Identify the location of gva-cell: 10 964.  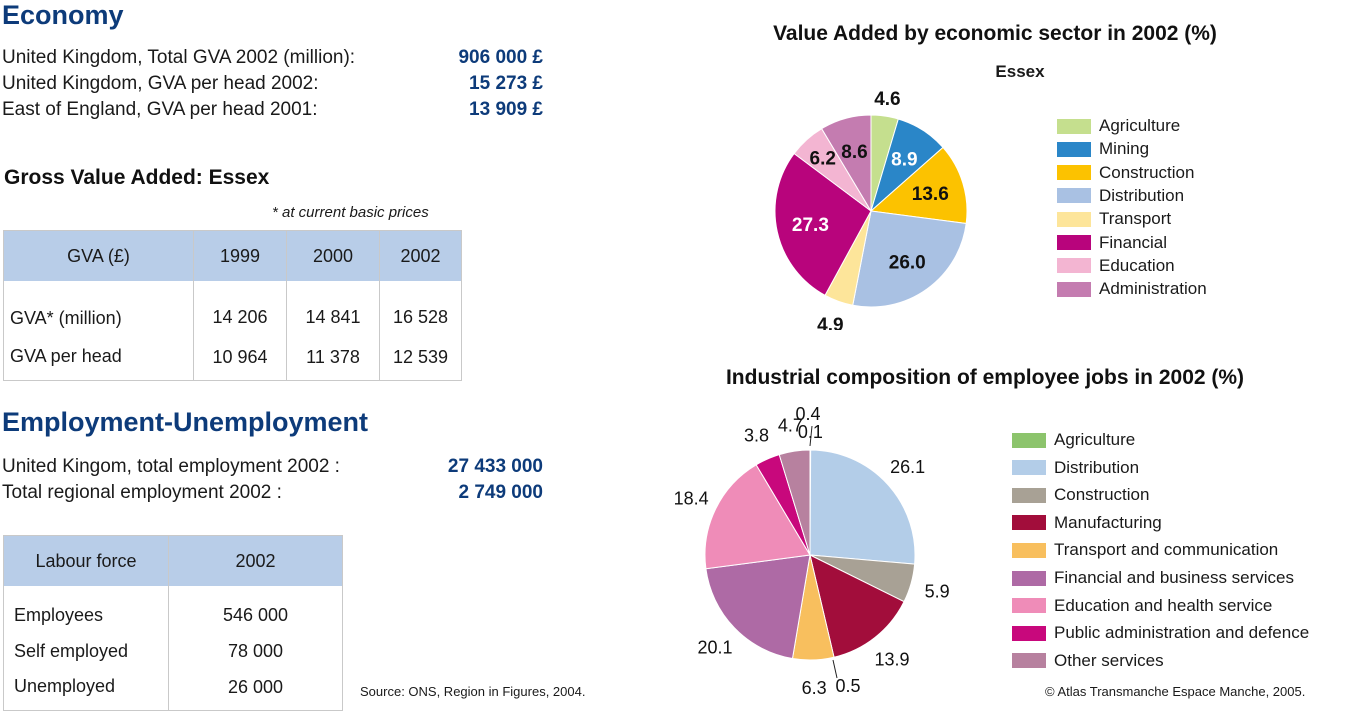
(240, 360).